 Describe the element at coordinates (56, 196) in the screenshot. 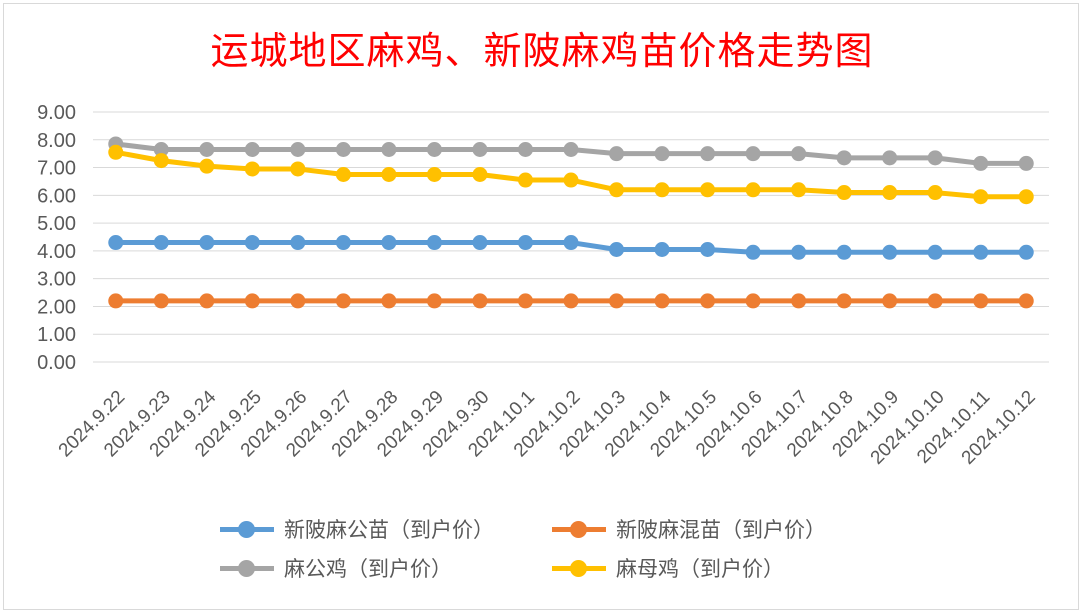

I see `y-tick-label: 6.00` at that location.